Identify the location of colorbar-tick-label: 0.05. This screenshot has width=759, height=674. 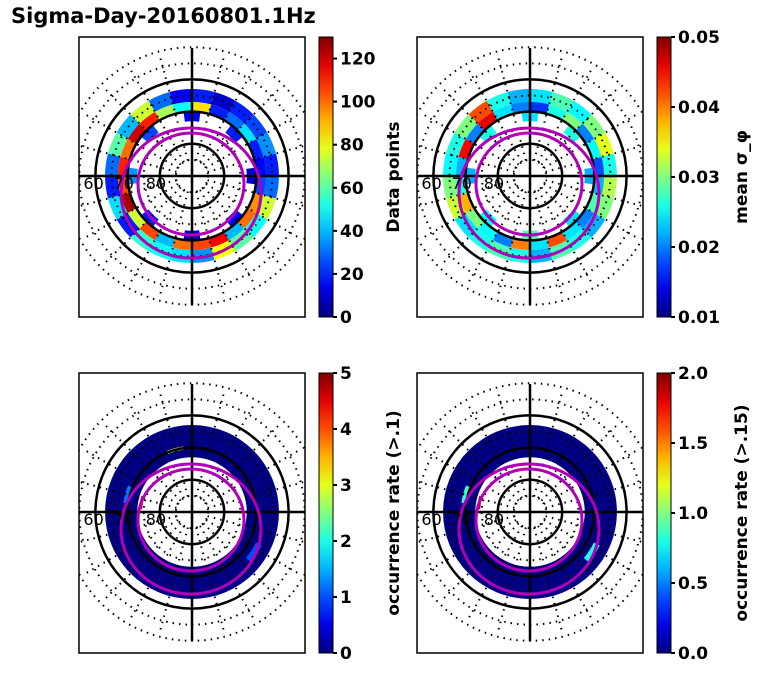
(699, 38).